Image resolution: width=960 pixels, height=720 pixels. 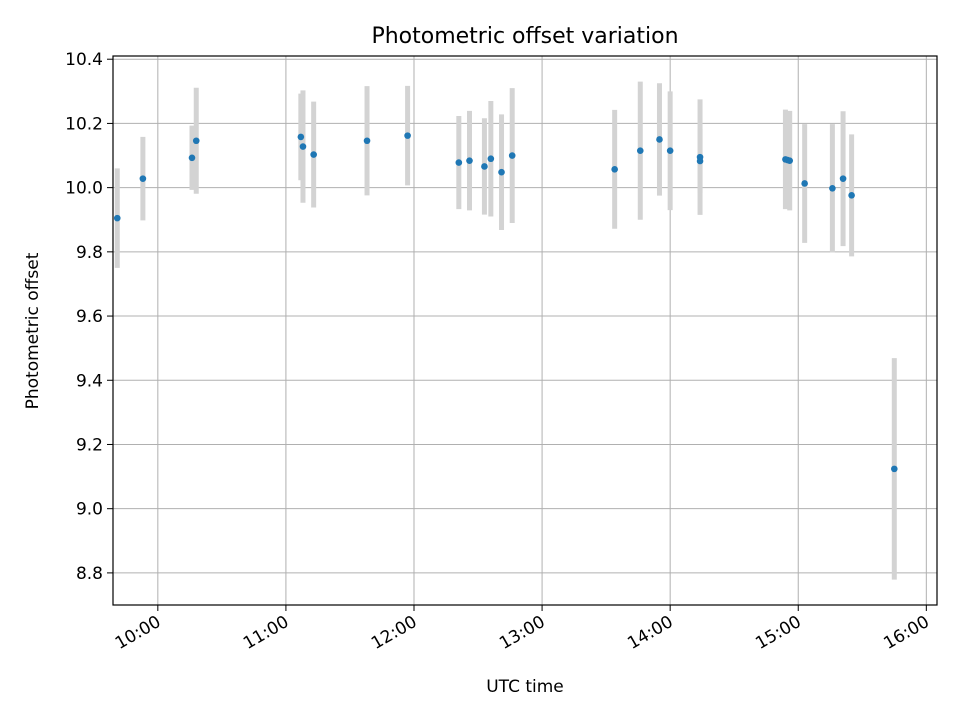 What do you see at coordinates (89, 381) in the screenshot?
I see `y-tick-label: 9.4` at bounding box center [89, 381].